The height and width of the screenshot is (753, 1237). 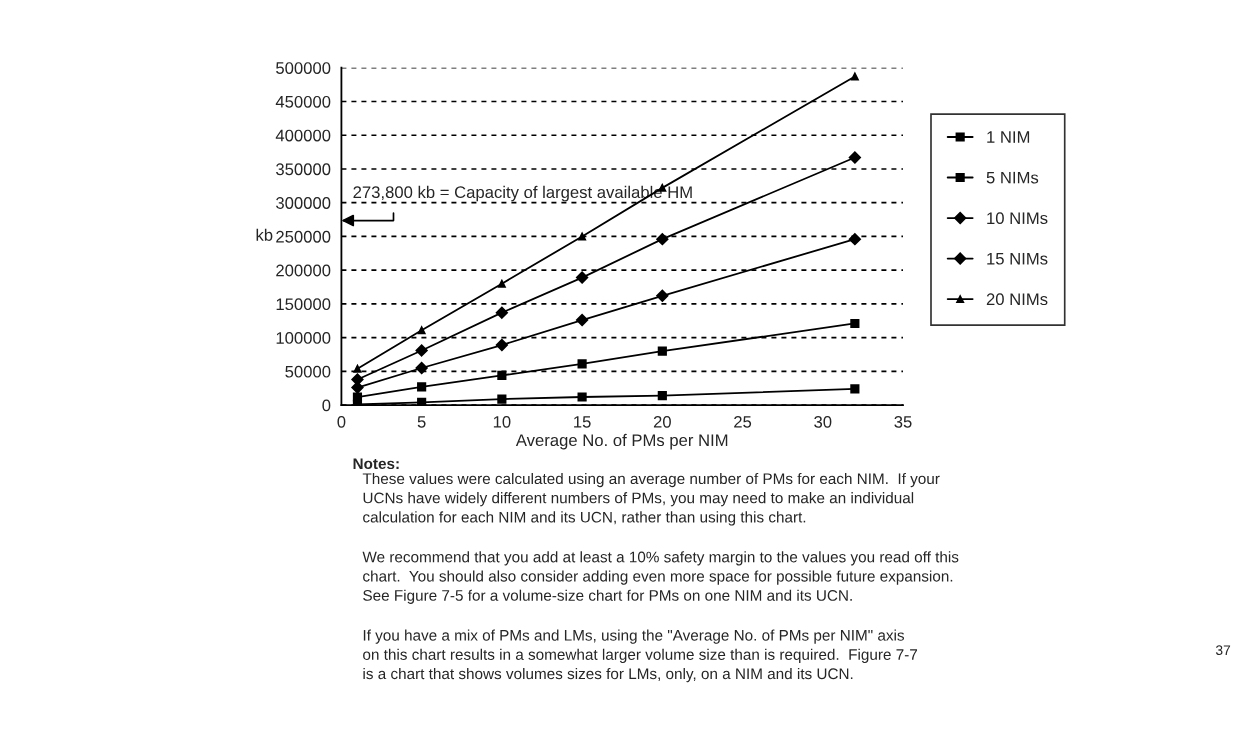 I want to click on text: Notes:, so click(x=376, y=464).